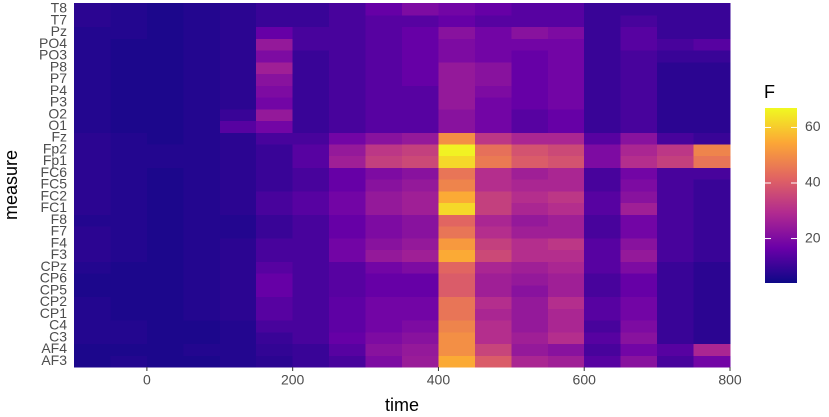  Describe the element at coordinates (813, 237) in the screenshot. I see `colorbar-tick-label: 20` at that location.